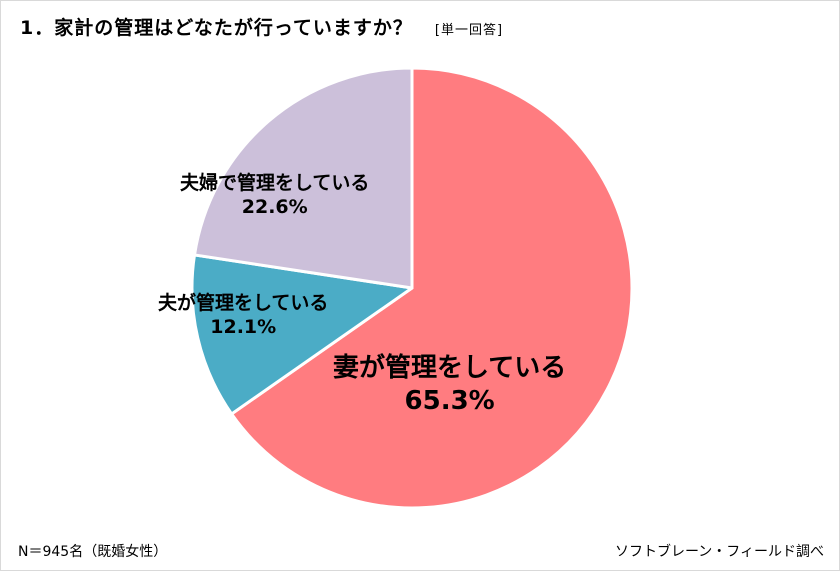 This screenshot has width=840, height=571. I want to click on label-couple: 夫婦で管理をしている 22.6%, so click(274, 196).